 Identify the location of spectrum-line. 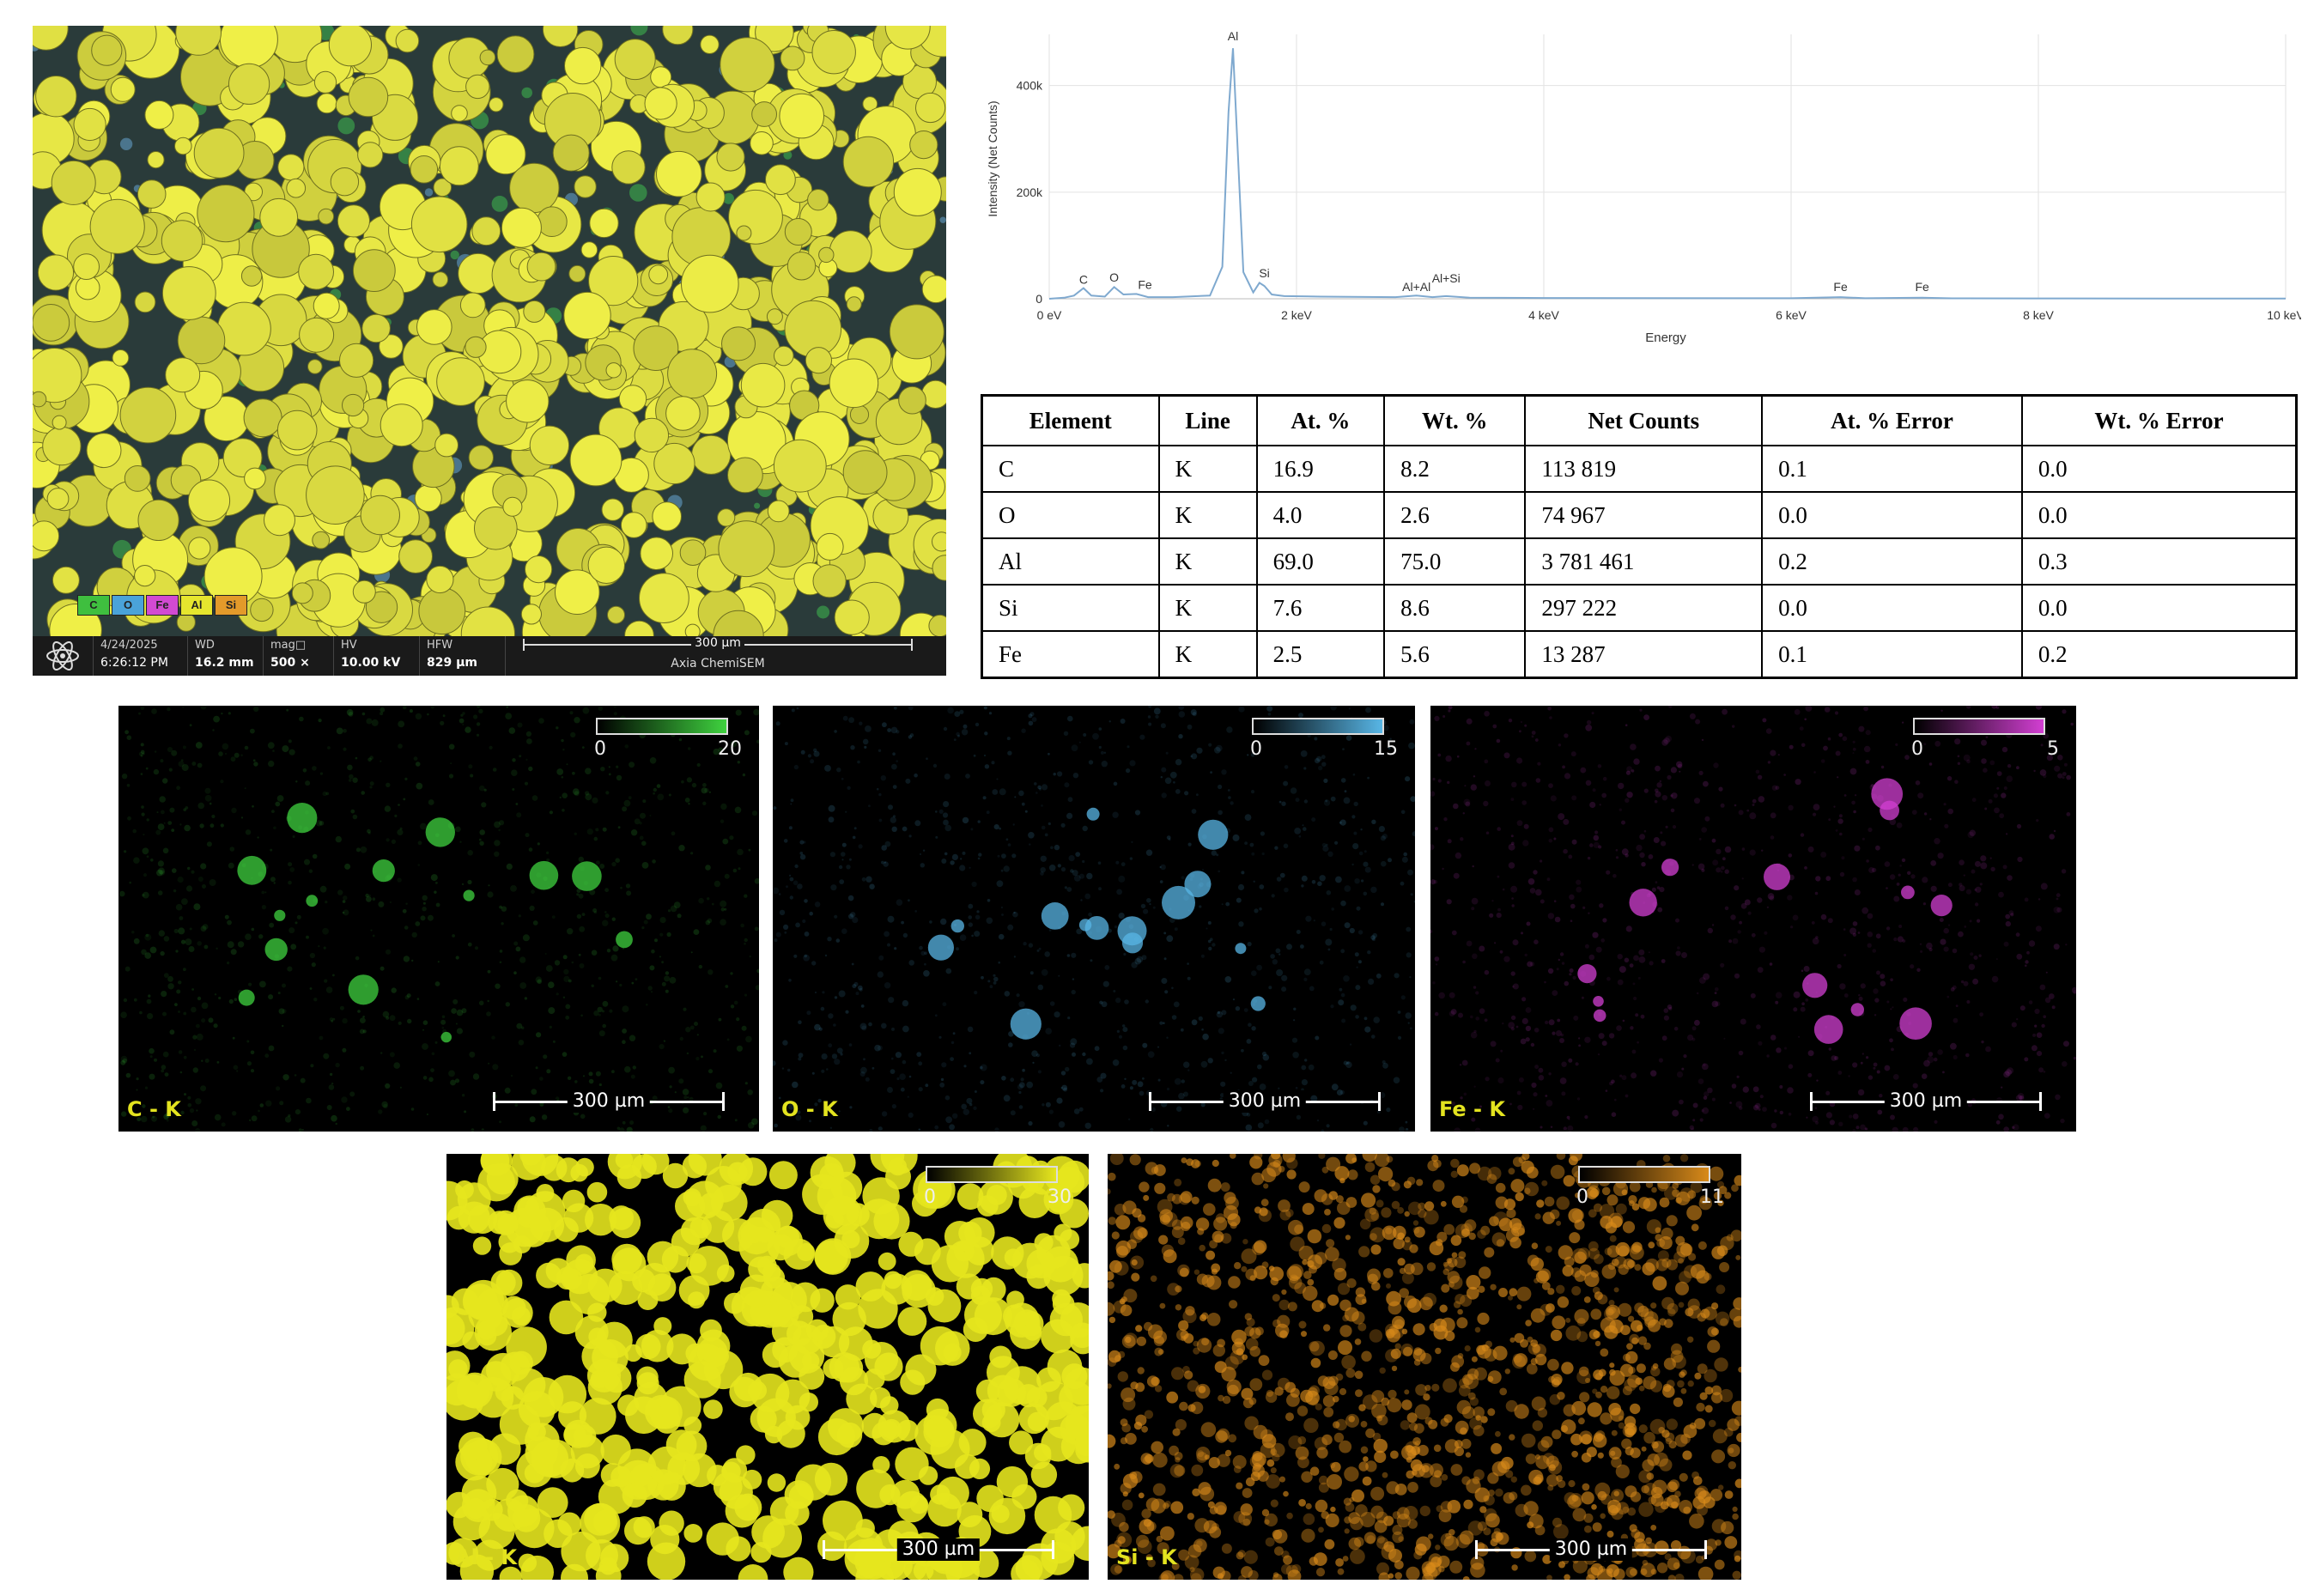
(1667, 174).